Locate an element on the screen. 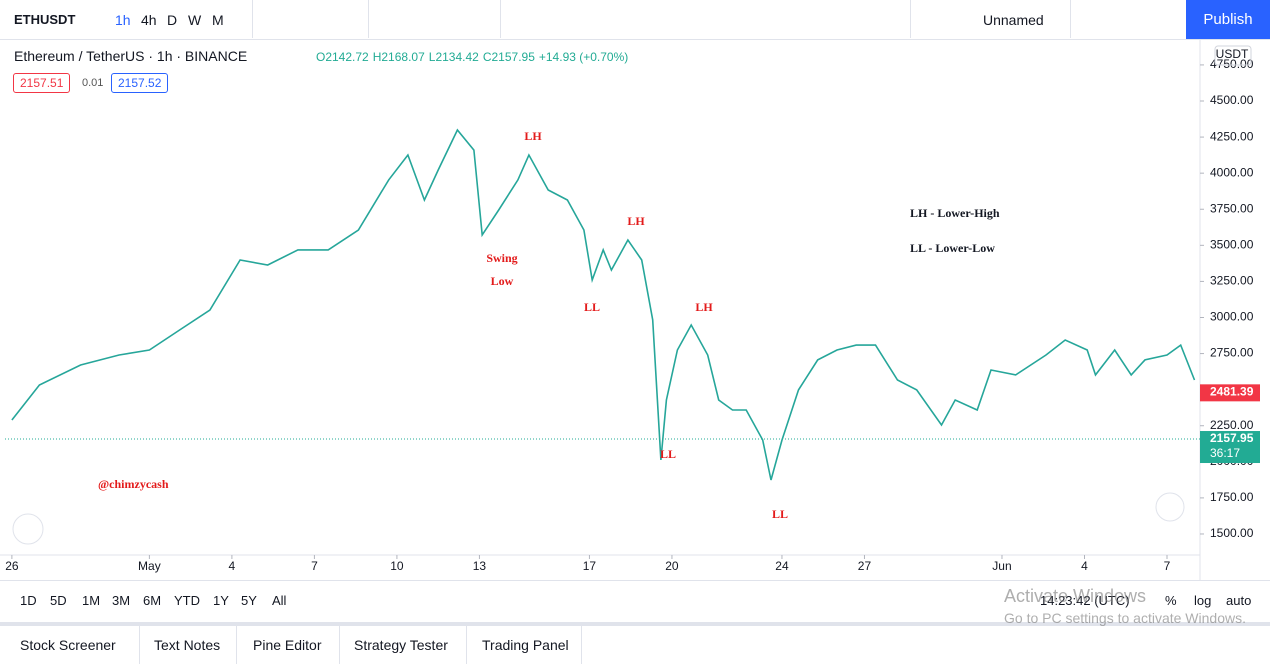 The image size is (1270, 664). clock: 14:23:42 (UTC) is located at coordinates (1085, 600).